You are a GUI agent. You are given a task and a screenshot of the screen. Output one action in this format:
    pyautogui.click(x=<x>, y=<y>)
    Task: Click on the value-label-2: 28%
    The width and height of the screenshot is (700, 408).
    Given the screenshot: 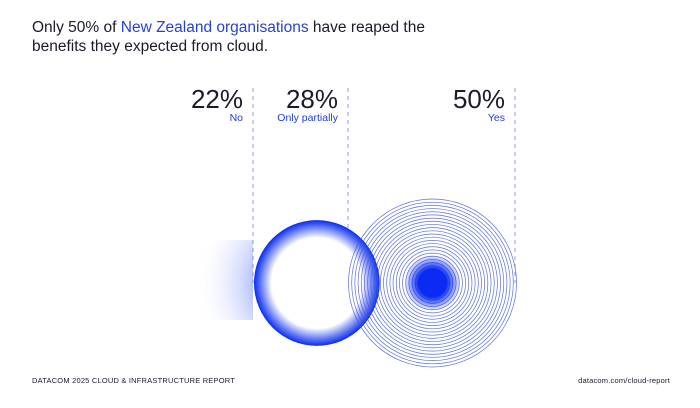 What is the action you would take?
    pyautogui.click(x=312, y=99)
    